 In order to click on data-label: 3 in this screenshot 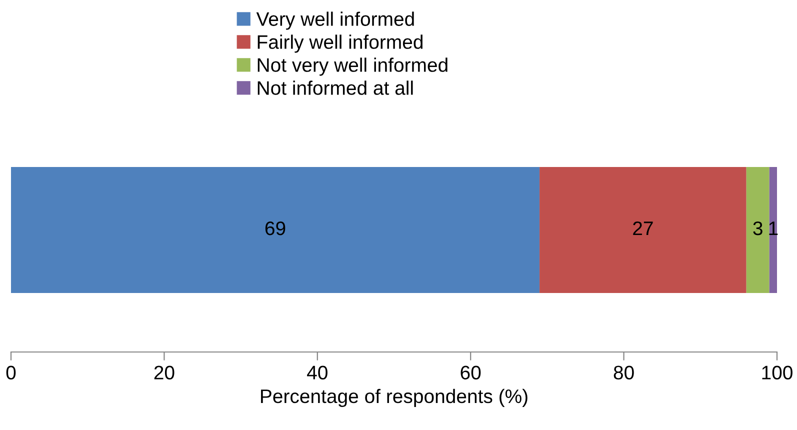, I will do `click(757, 228)`.